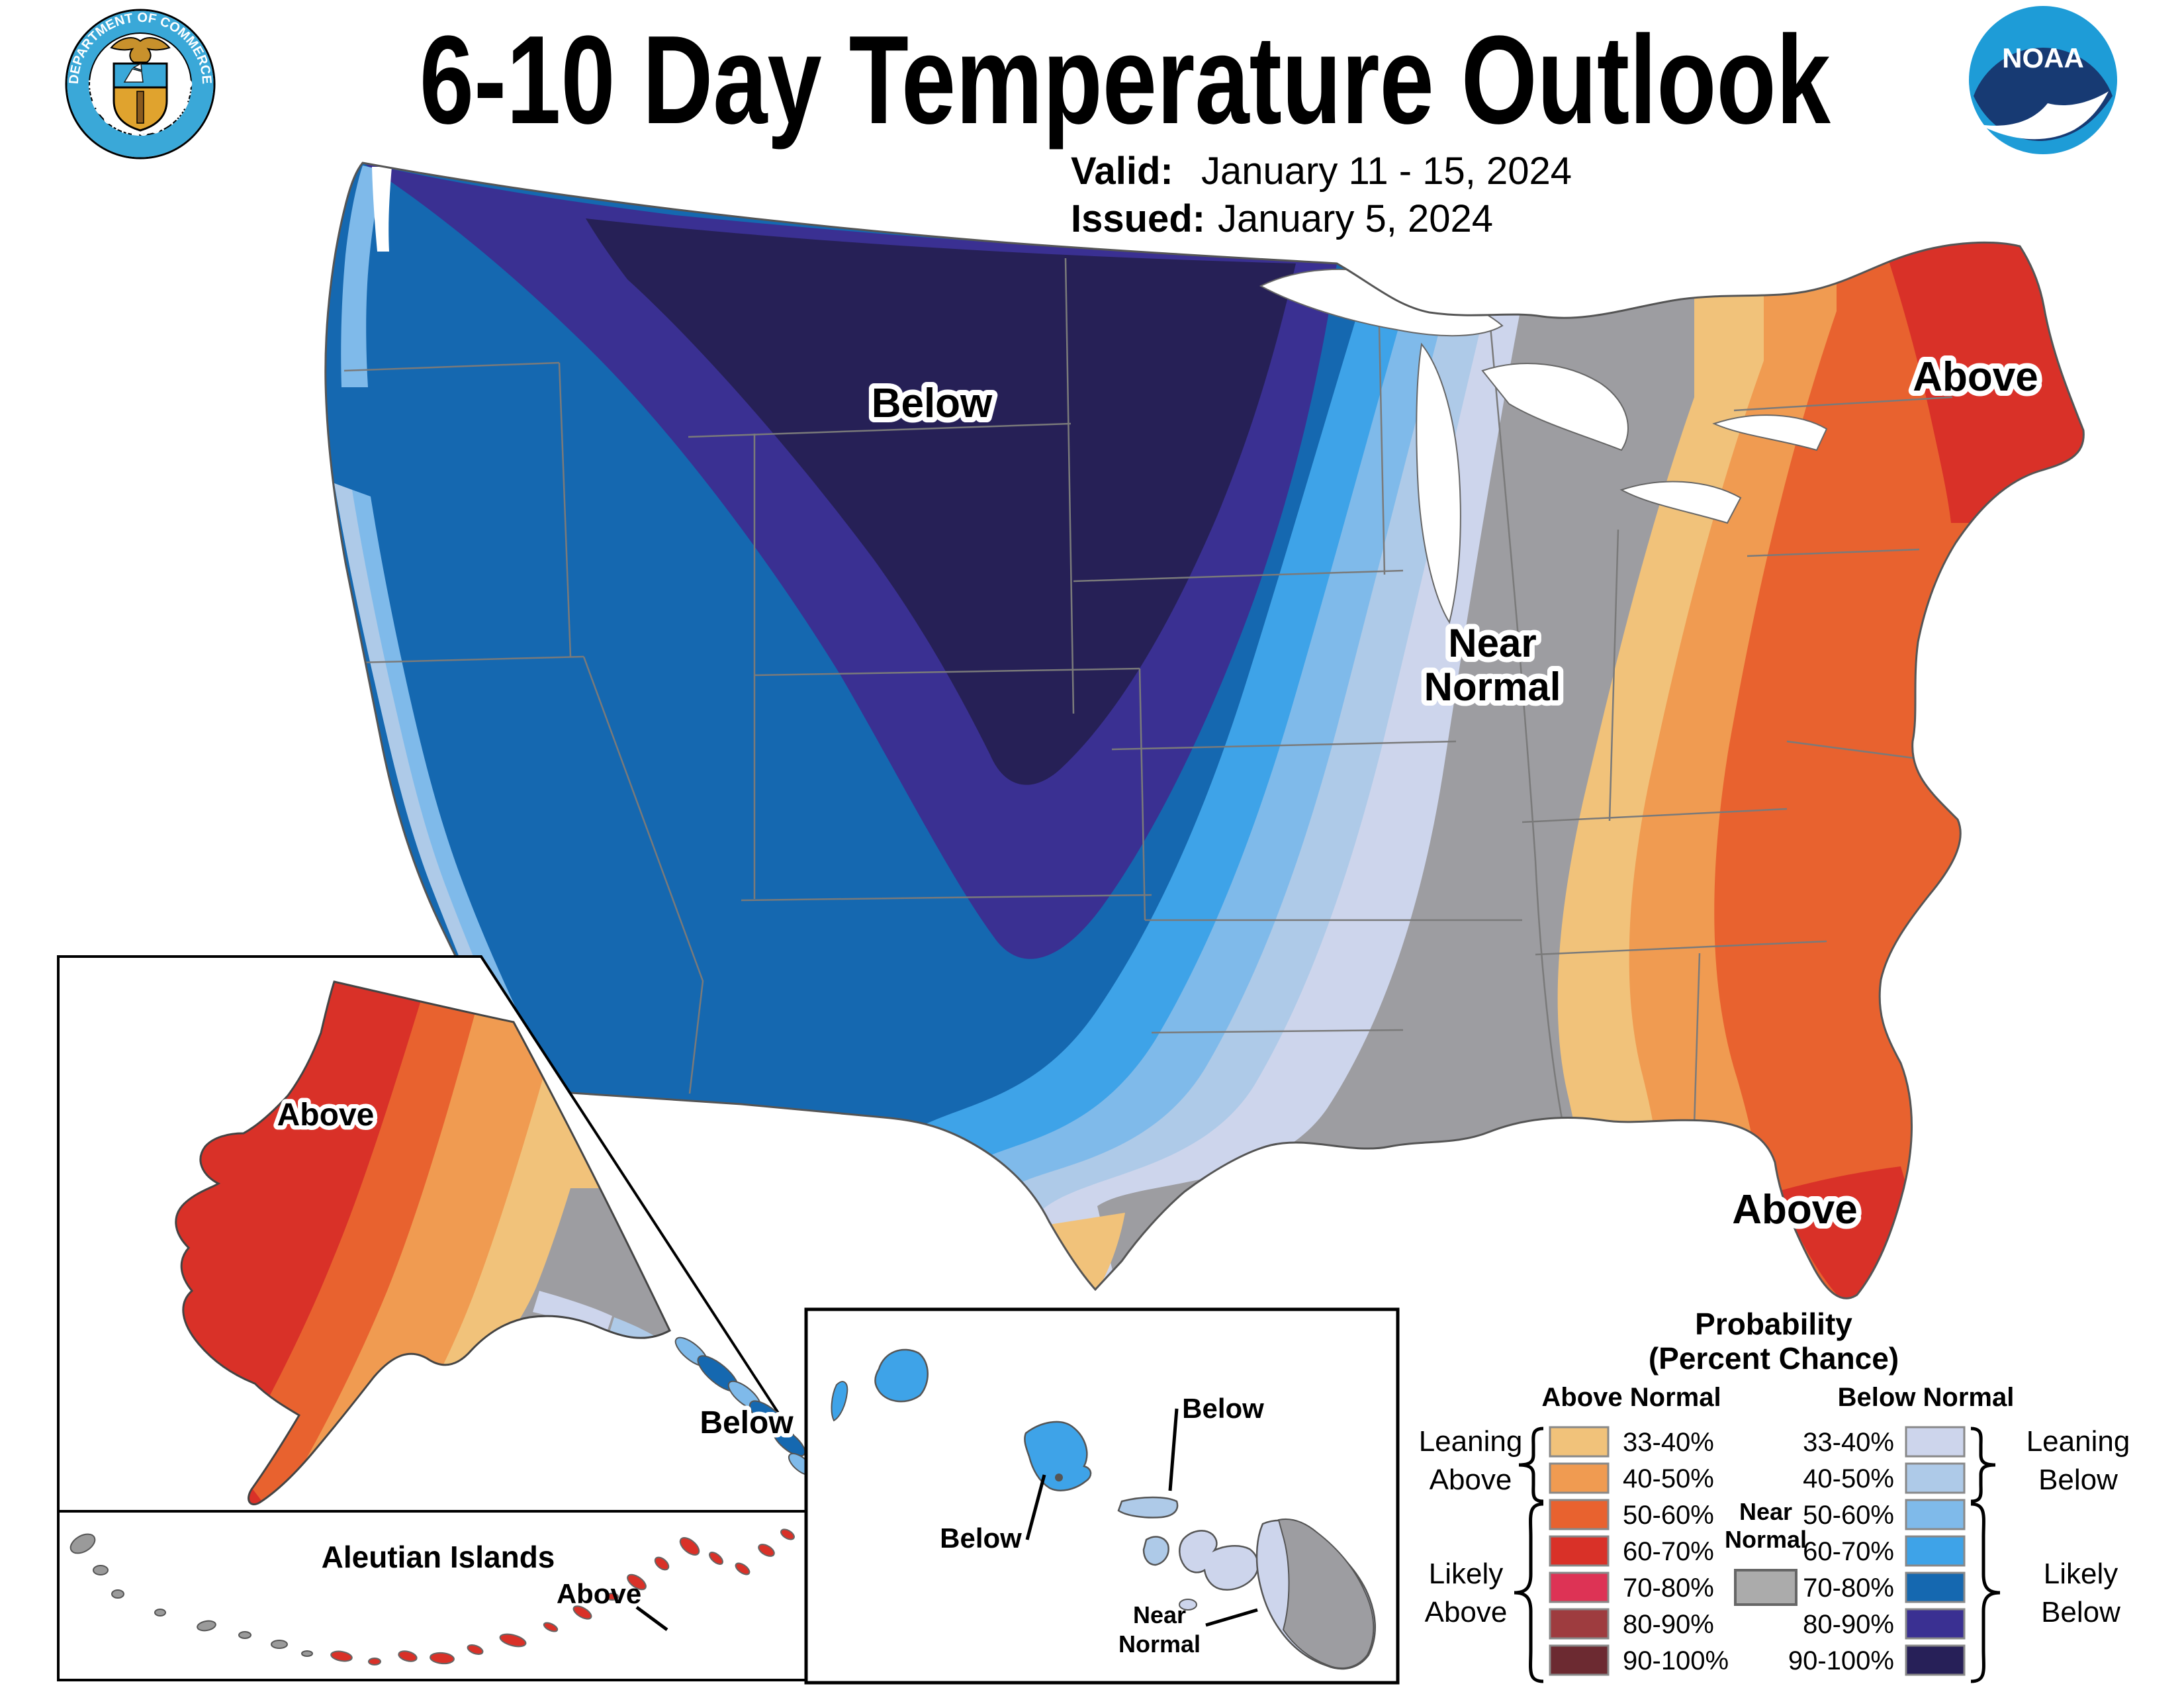 This screenshot has height=1688, width=2184. I want to click on hawaii-islands, so click(1104, 1509).